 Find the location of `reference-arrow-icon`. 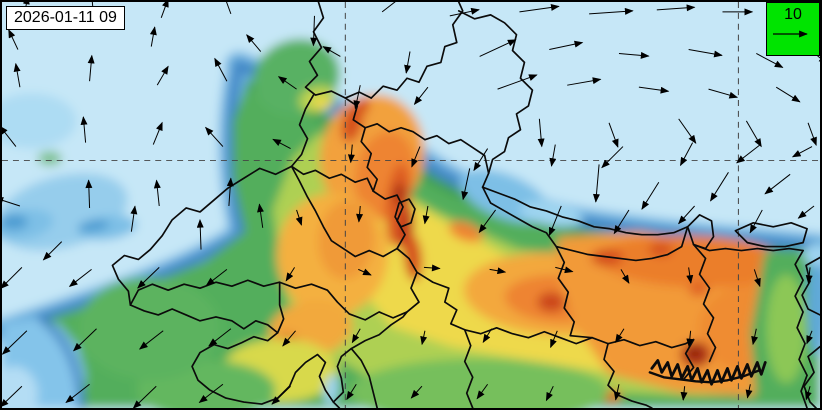

reference-arrow-icon is located at coordinates (790, 34).